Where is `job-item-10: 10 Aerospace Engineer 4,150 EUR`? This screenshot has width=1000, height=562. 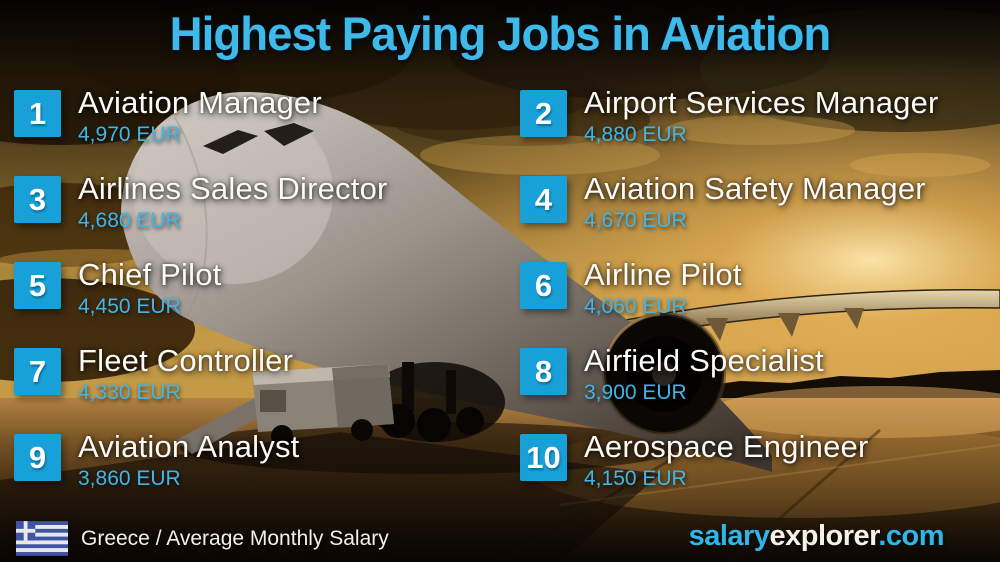
job-item-10: 10 Aerospace Engineer 4,150 EUR is located at coordinates (756, 472).